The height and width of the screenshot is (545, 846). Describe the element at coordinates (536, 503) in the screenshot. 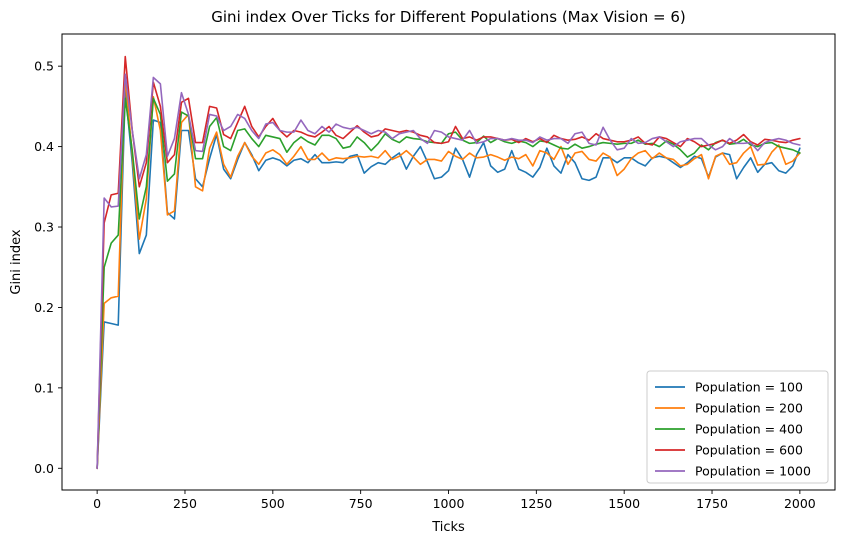

I see `x-tick-label: 1250` at that location.